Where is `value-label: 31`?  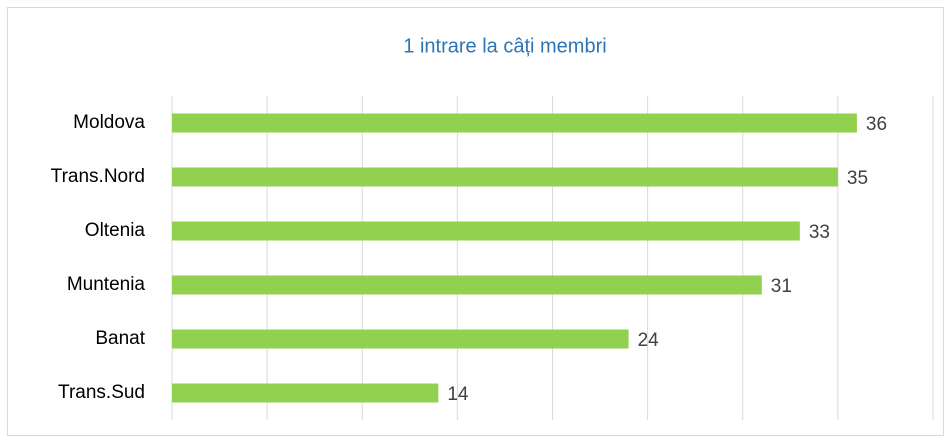
value-label: 31 is located at coordinates (781, 286).